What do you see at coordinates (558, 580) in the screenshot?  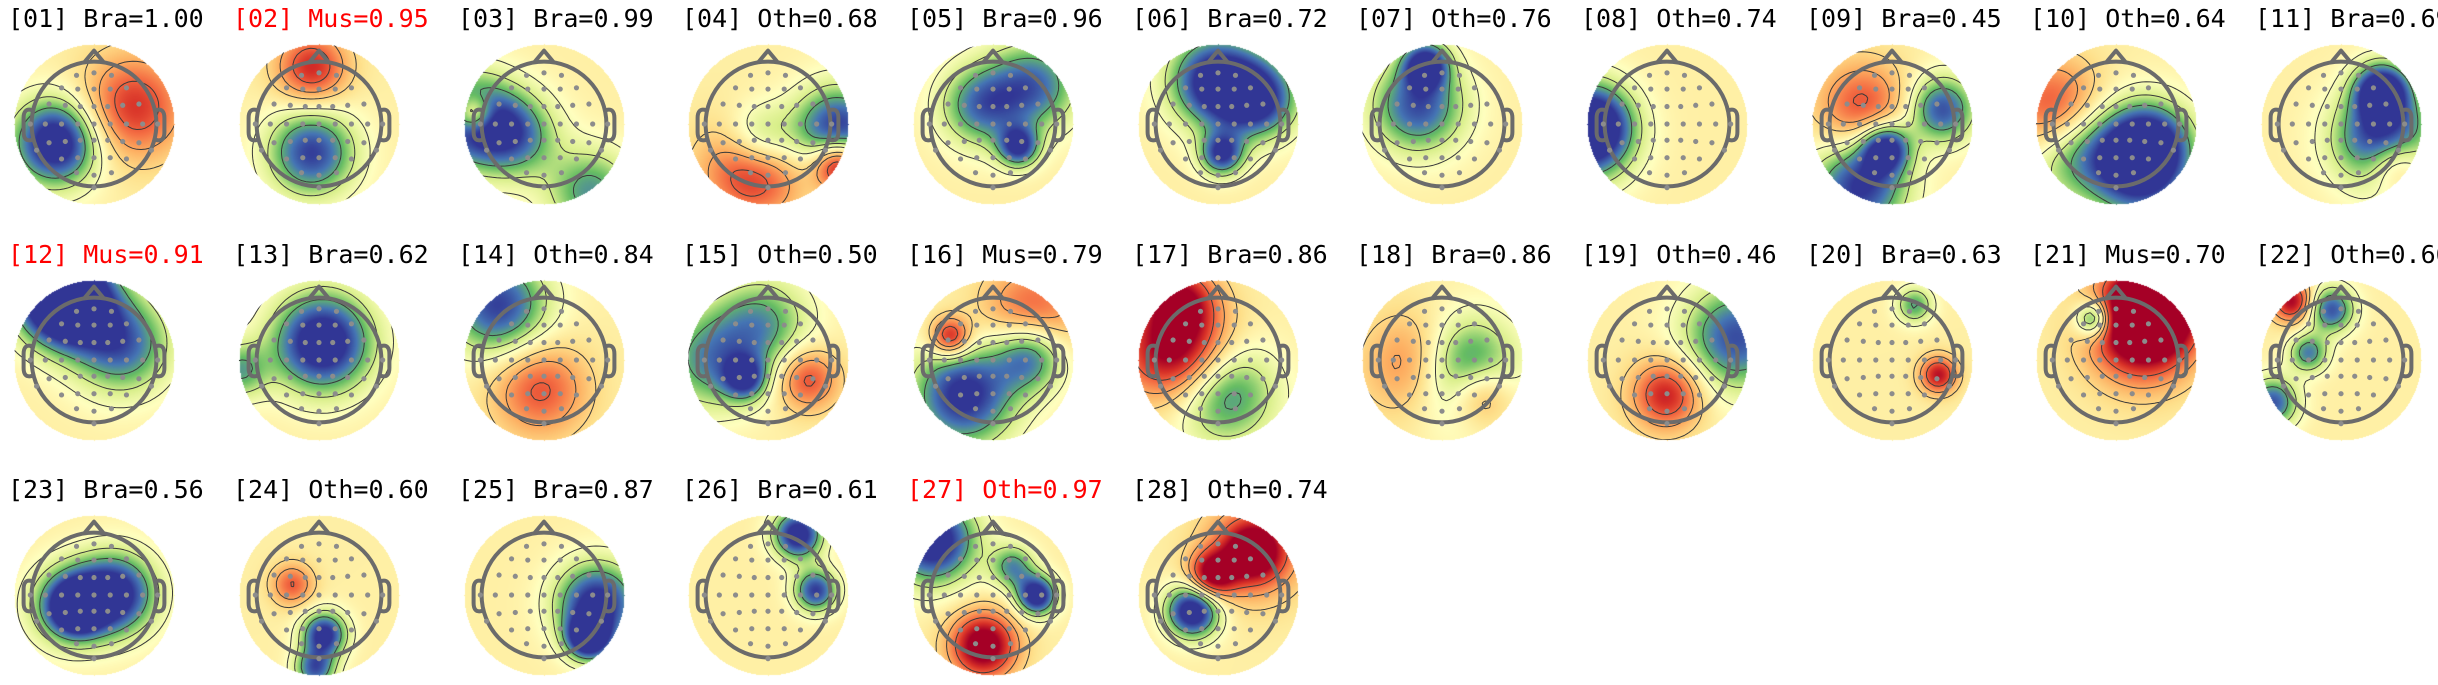 I see `component-cell: [25] Bra=0.87` at bounding box center [558, 580].